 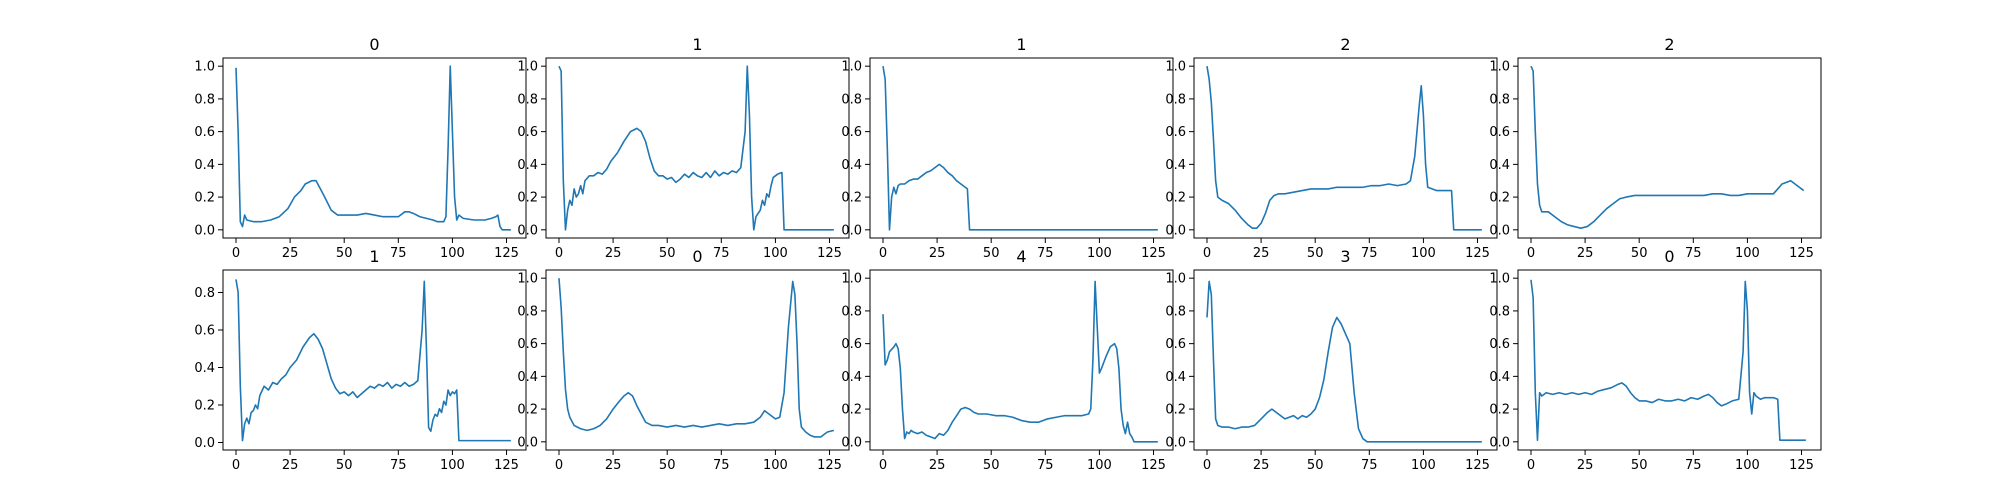 What do you see at coordinates (1345, 256) in the screenshot?
I see `subplot-title: 3` at bounding box center [1345, 256].